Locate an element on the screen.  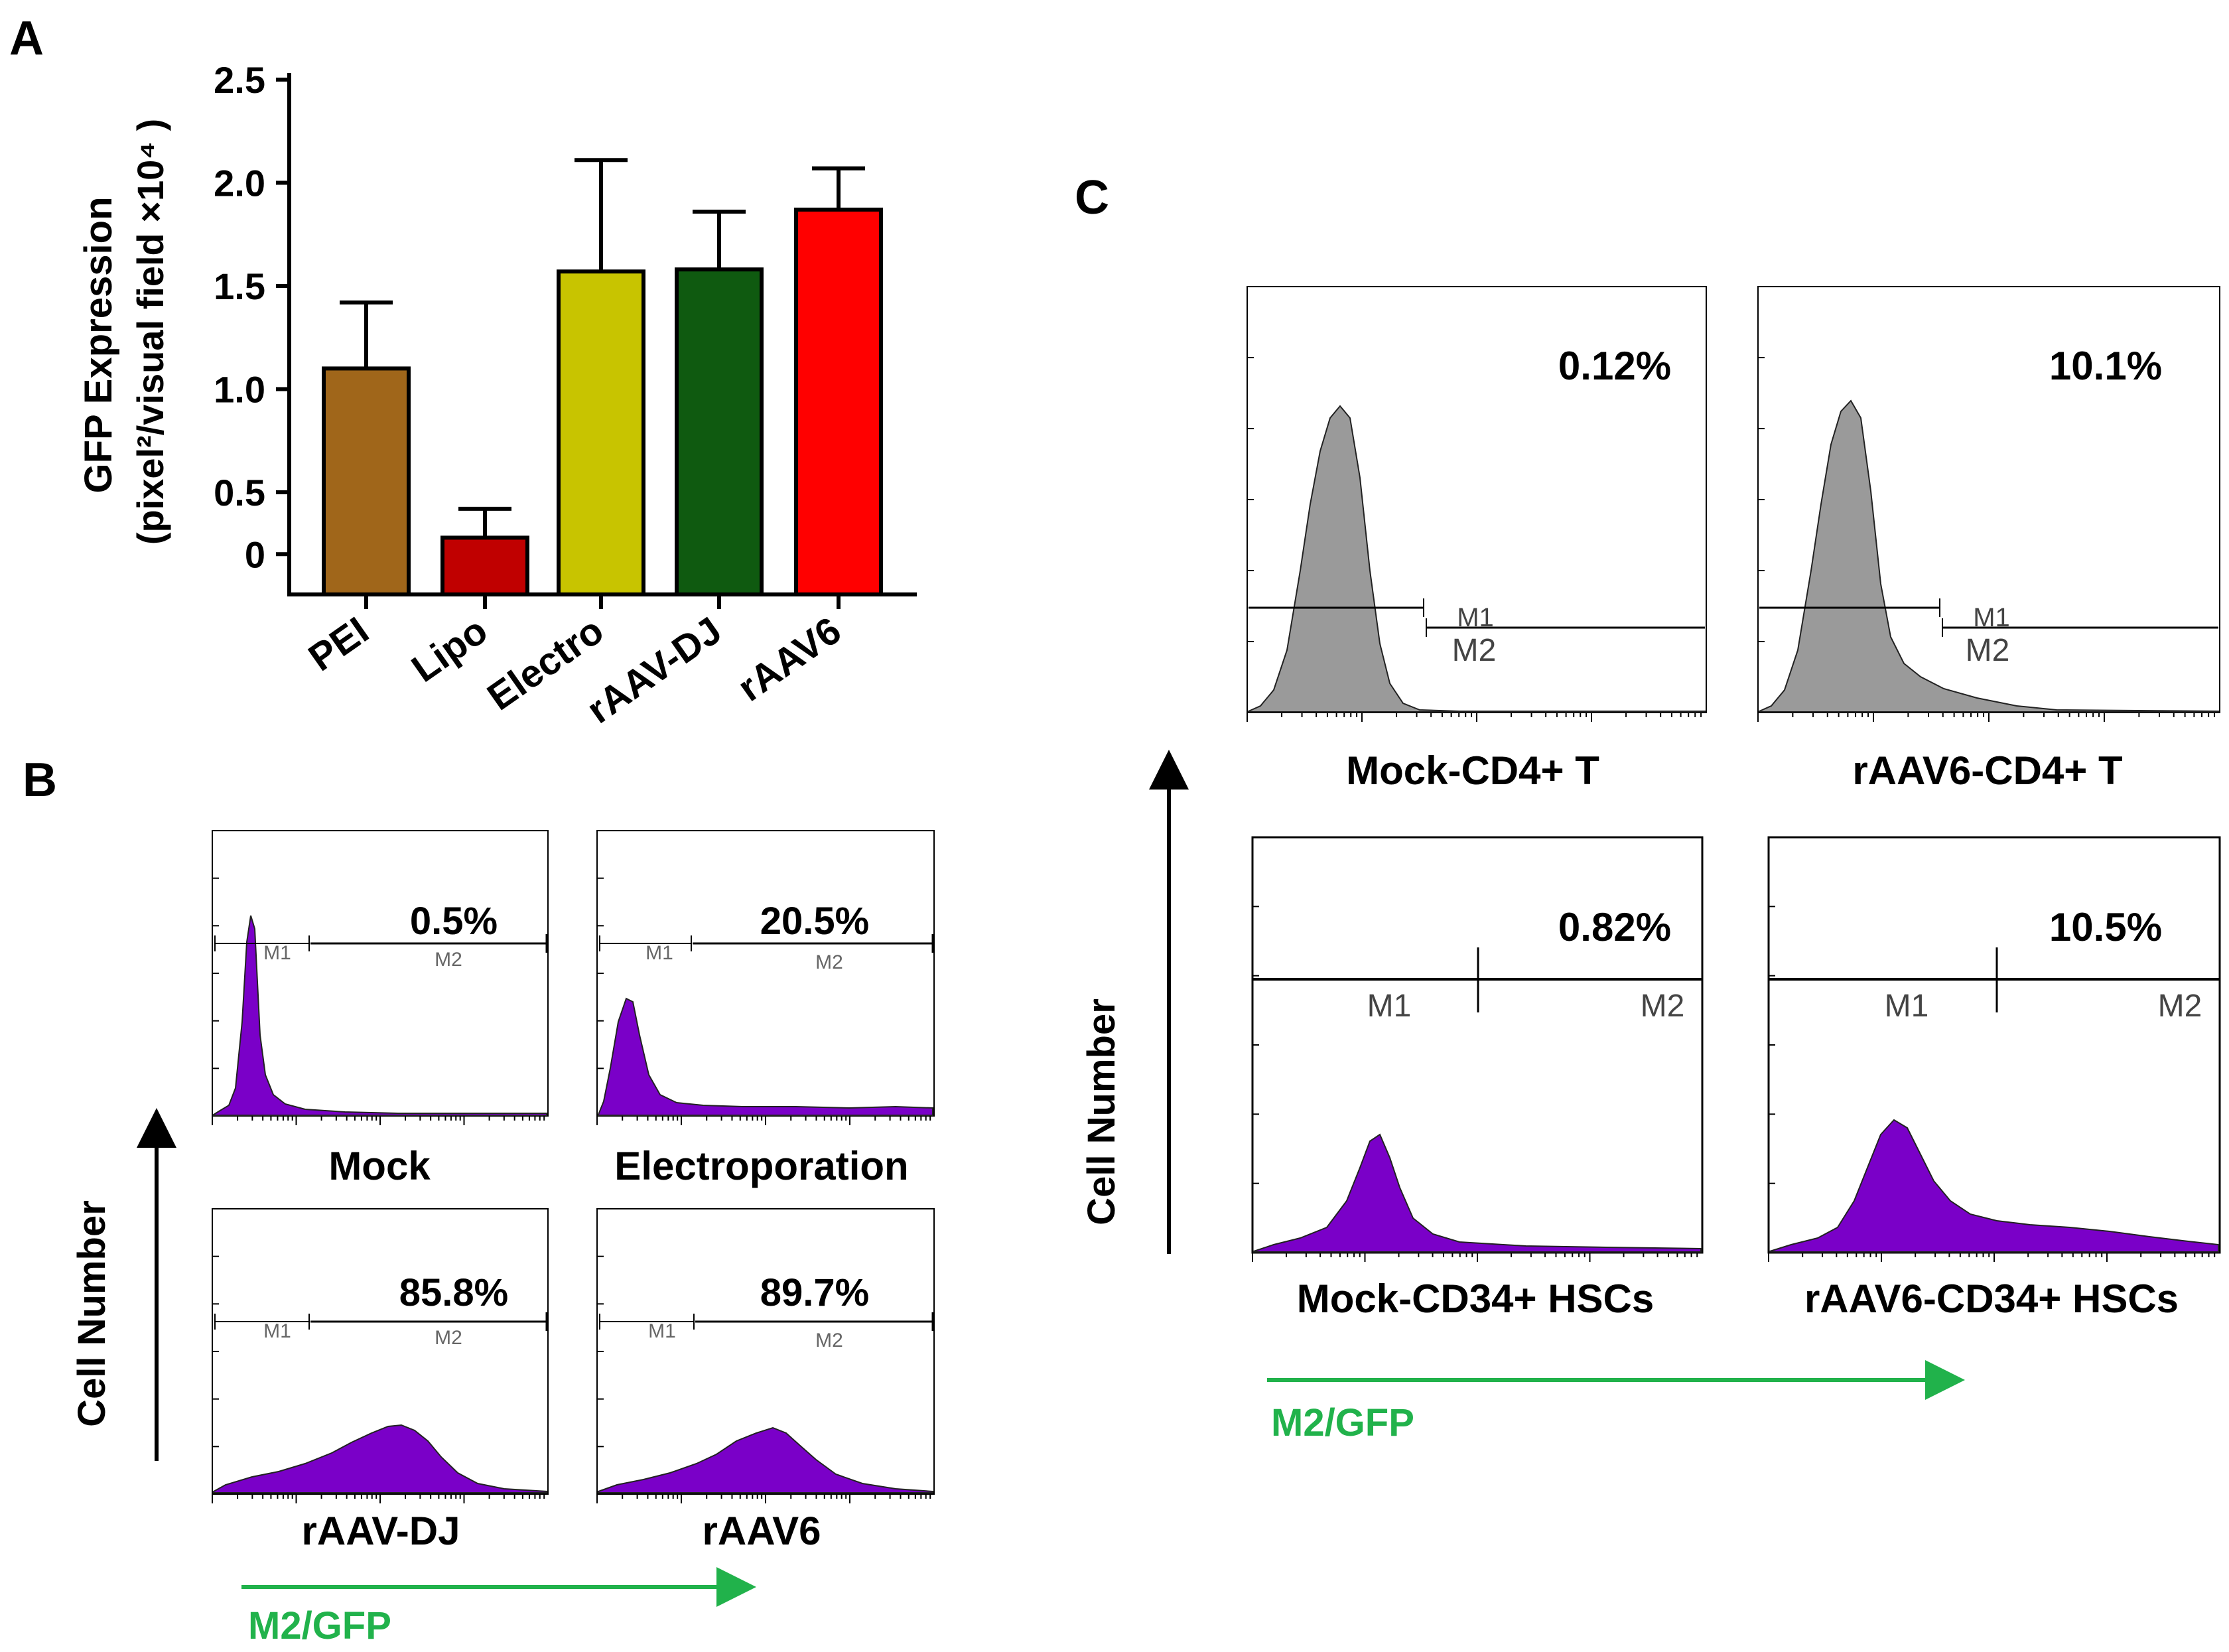
y-axis-label-line1: GFP Expression is located at coordinates (98, 346).